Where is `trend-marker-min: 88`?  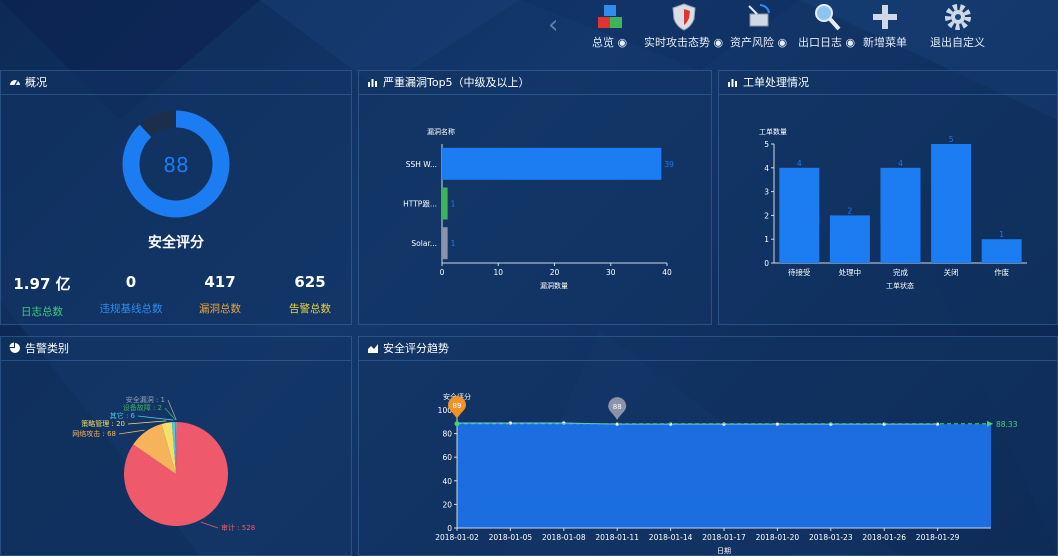 trend-marker-min: 88 is located at coordinates (617, 409).